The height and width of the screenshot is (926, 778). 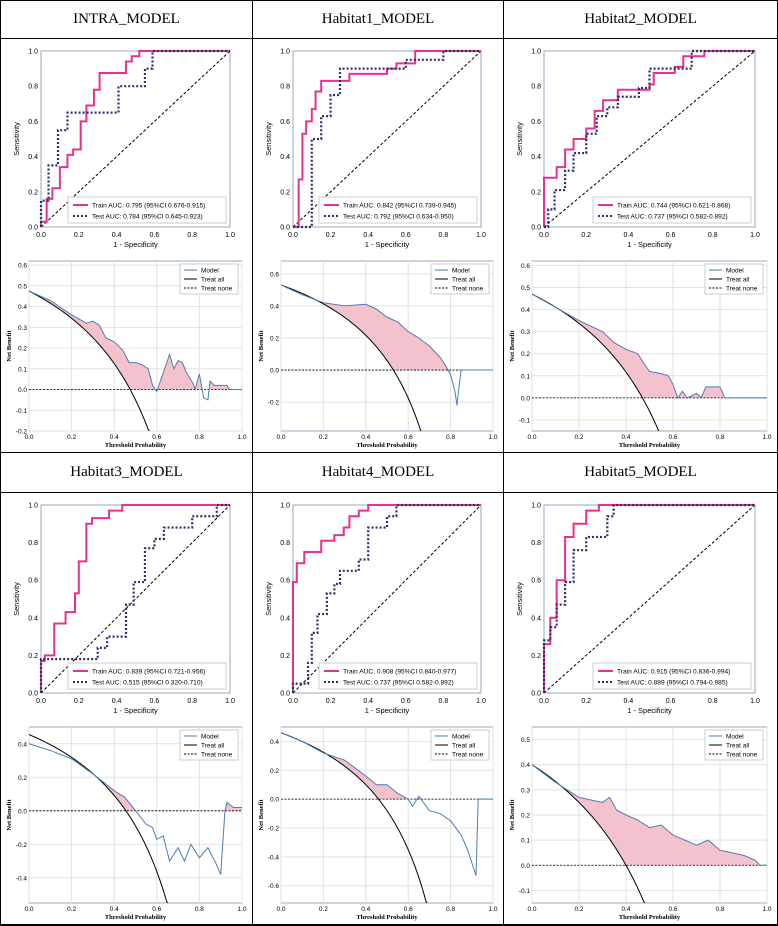 I want to click on roc-x-axis-label: 1 - Specificity, so click(x=135, y=710).